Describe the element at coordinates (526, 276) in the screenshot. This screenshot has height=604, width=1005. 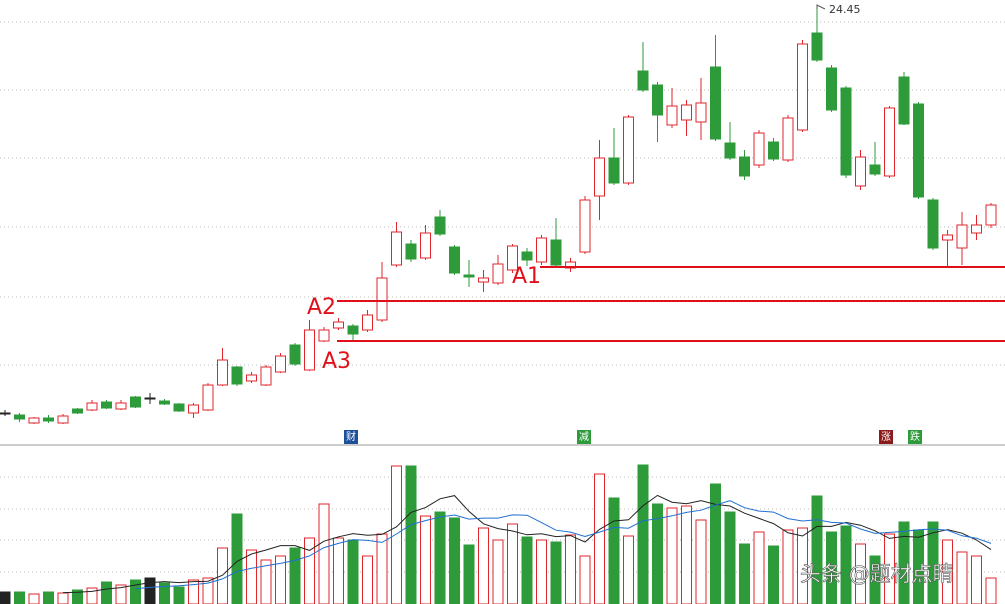
I see `level-label: A1` at that location.